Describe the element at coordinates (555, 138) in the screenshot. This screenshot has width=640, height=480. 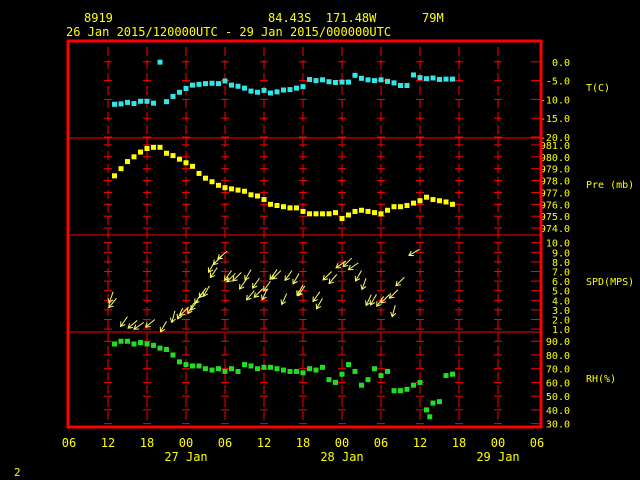
I see `y-tick-label: -20.0` at that location.